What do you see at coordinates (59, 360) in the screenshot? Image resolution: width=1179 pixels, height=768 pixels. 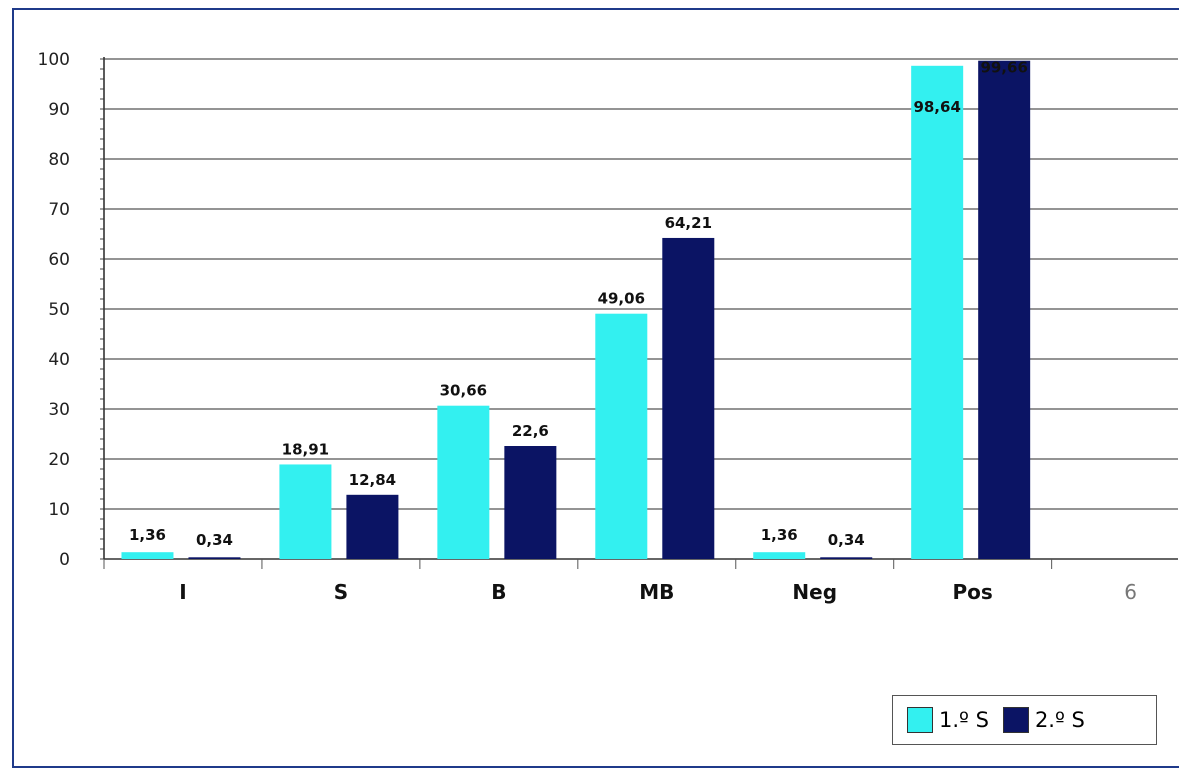 I see `y-tick-label: 40` at bounding box center [59, 360].